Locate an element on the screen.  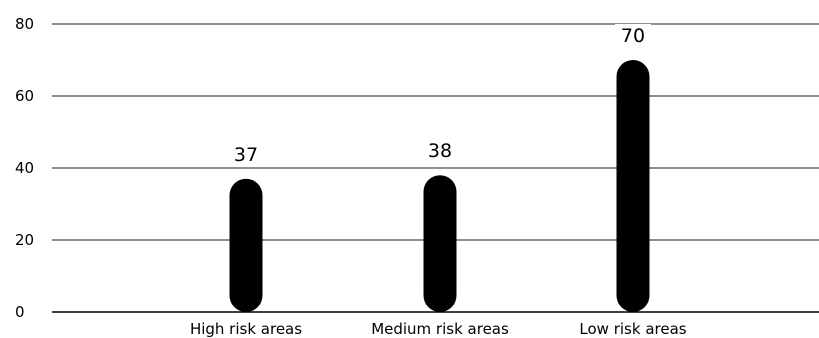
y-axis-ticks: 0 20 40 60 80 is located at coordinates (24, 168).